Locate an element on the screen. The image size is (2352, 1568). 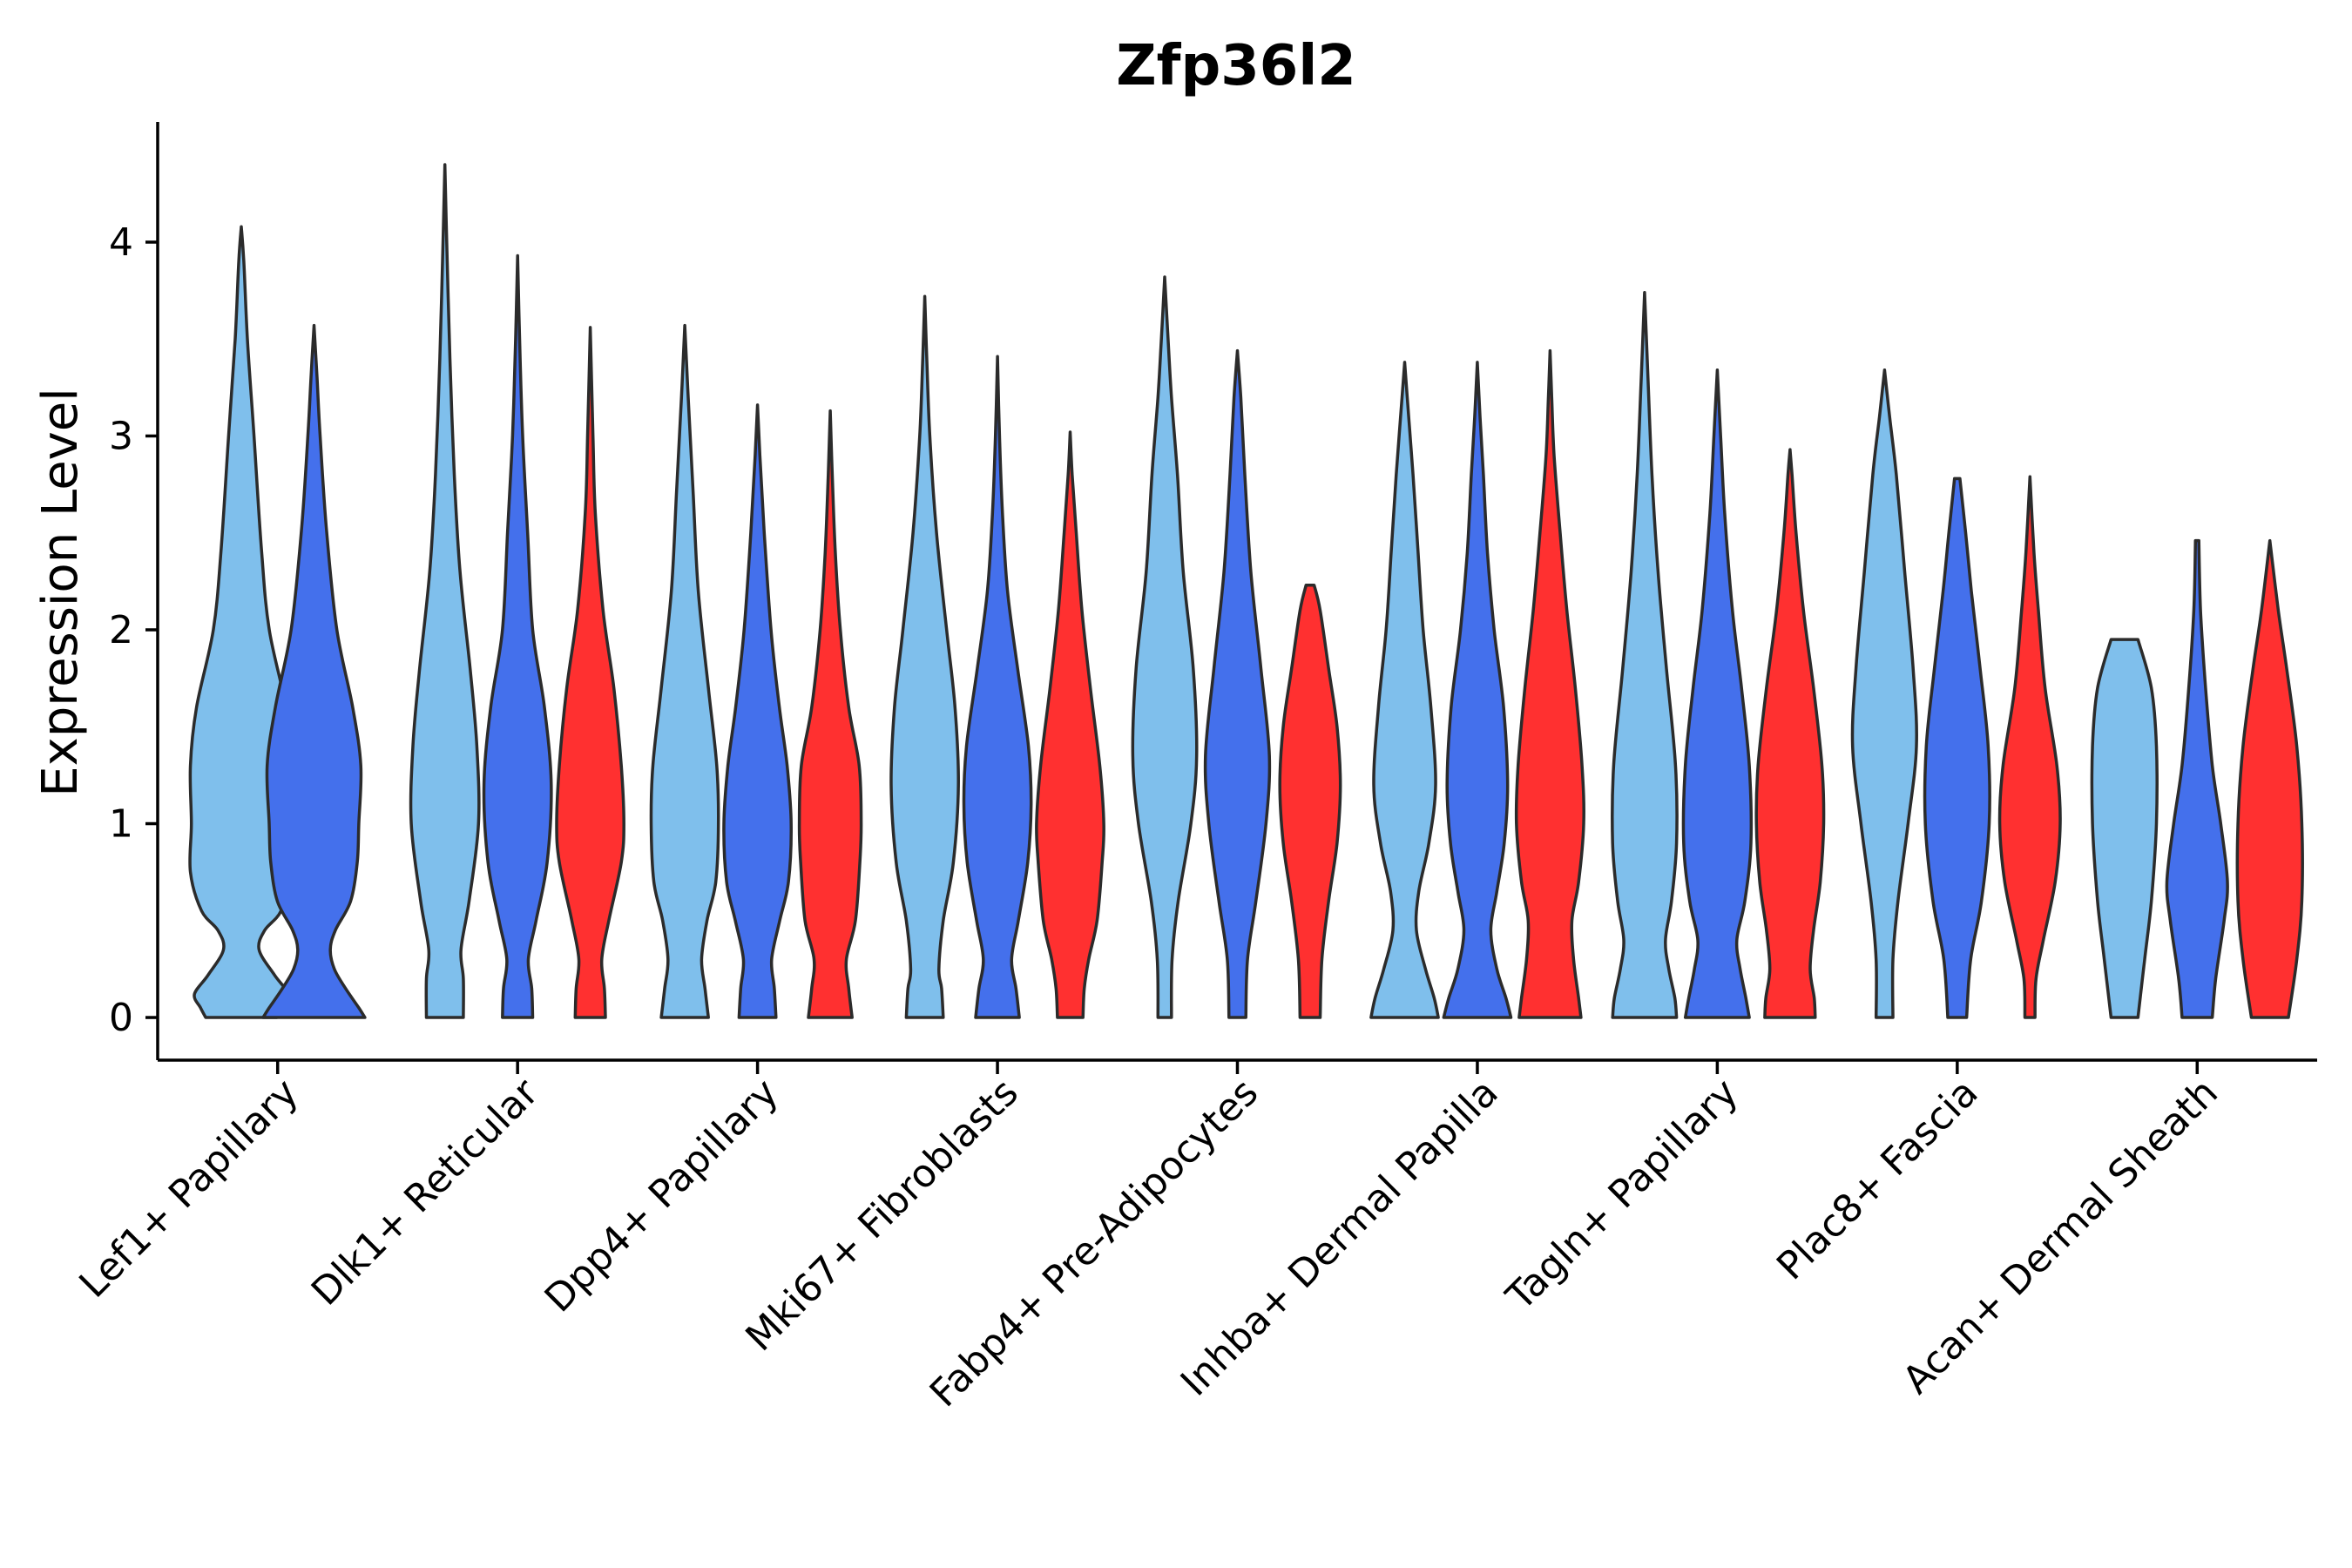
chart-title: Zfp36l2 is located at coordinates (1236, 66).